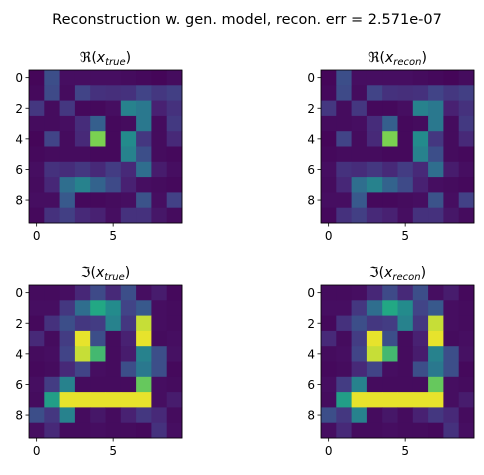  What do you see at coordinates (329, 236) in the screenshot?
I see `x-tick-label: 0` at bounding box center [329, 236].